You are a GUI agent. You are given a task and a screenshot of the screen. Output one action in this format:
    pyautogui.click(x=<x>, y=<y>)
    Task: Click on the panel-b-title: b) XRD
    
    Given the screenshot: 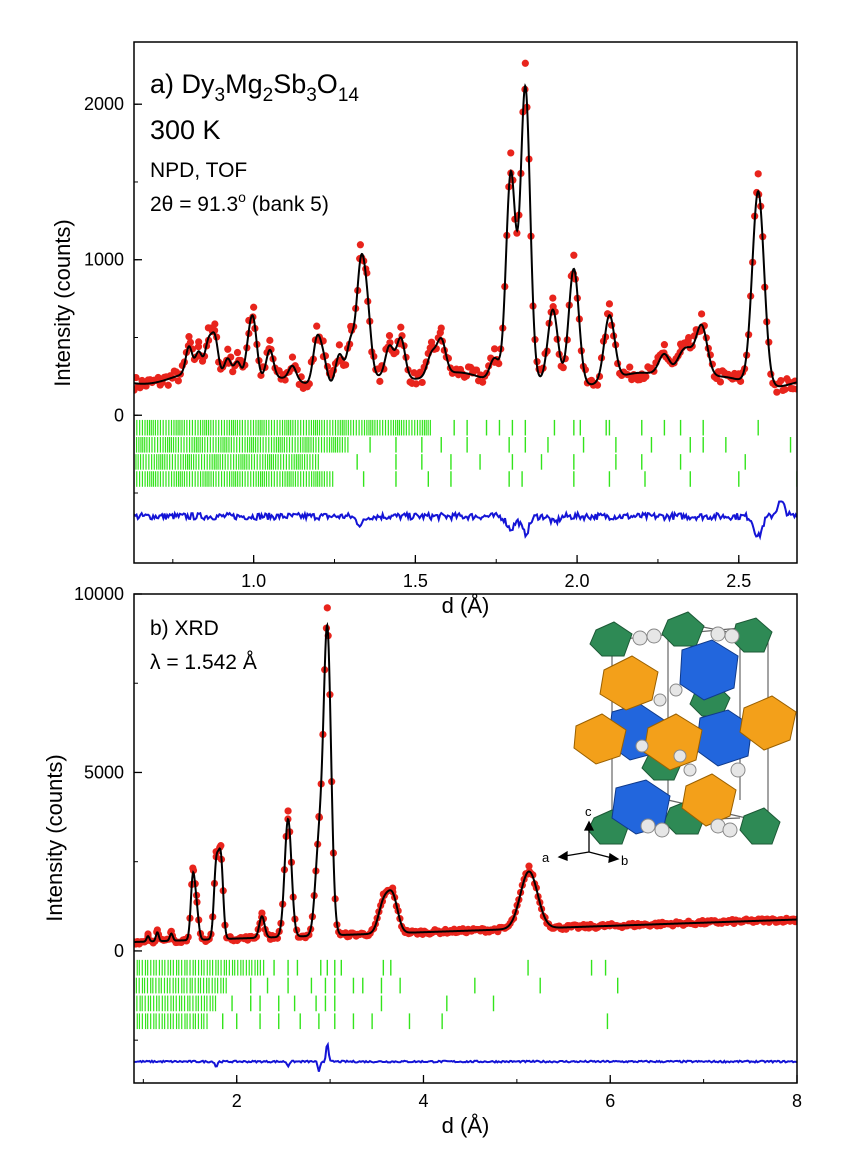 What is the action you would take?
    pyautogui.click(x=184, y=628)
    